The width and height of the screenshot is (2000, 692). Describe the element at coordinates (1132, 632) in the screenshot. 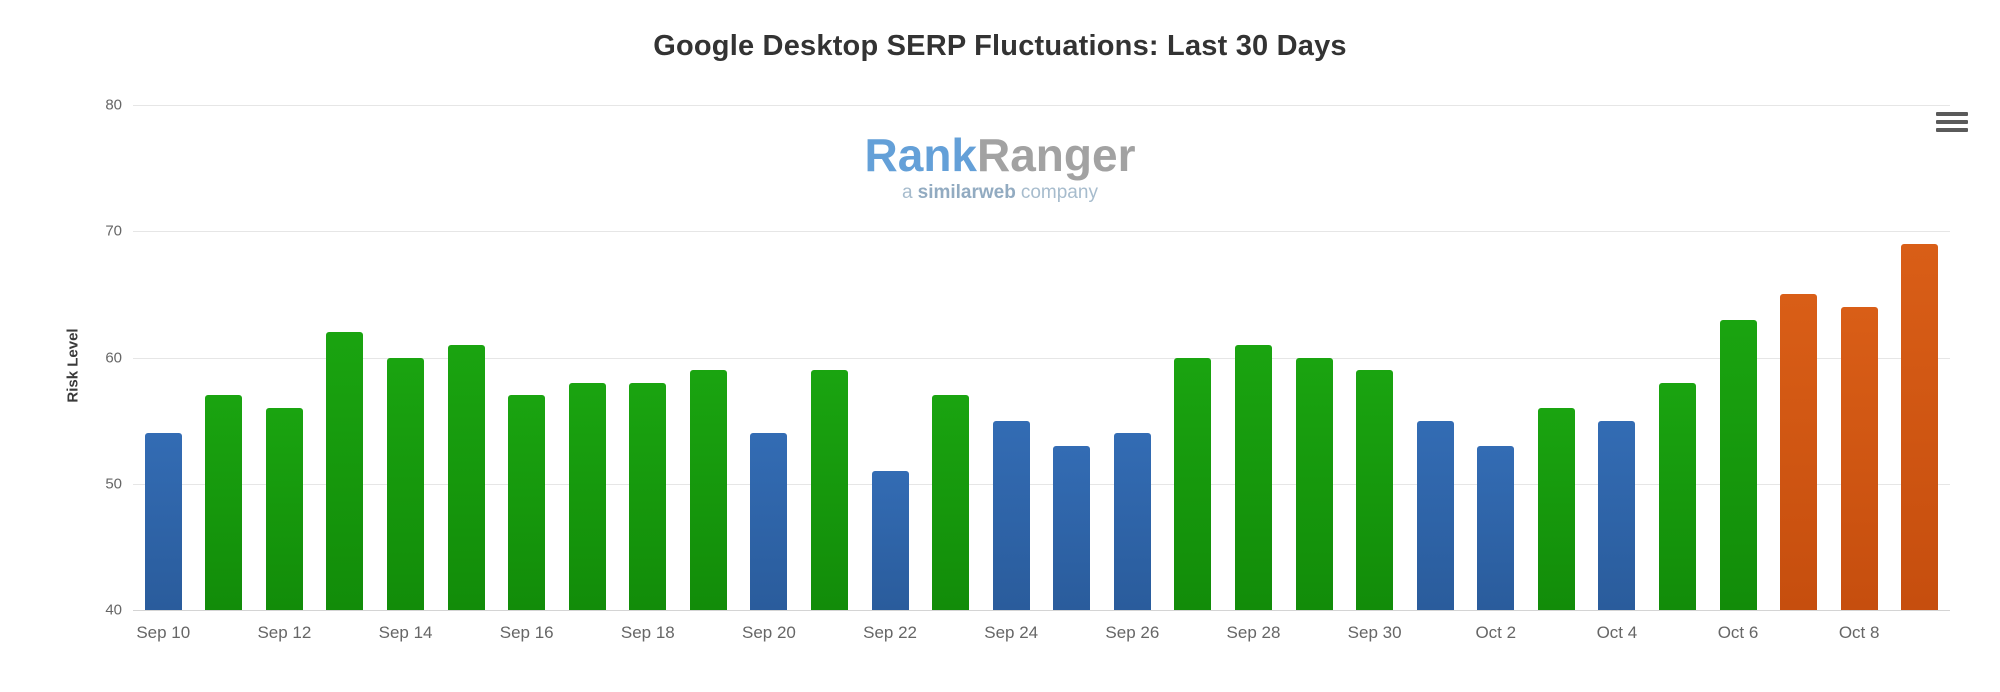

I see `x-tick-label-sep-26: Sep 26` at that location.